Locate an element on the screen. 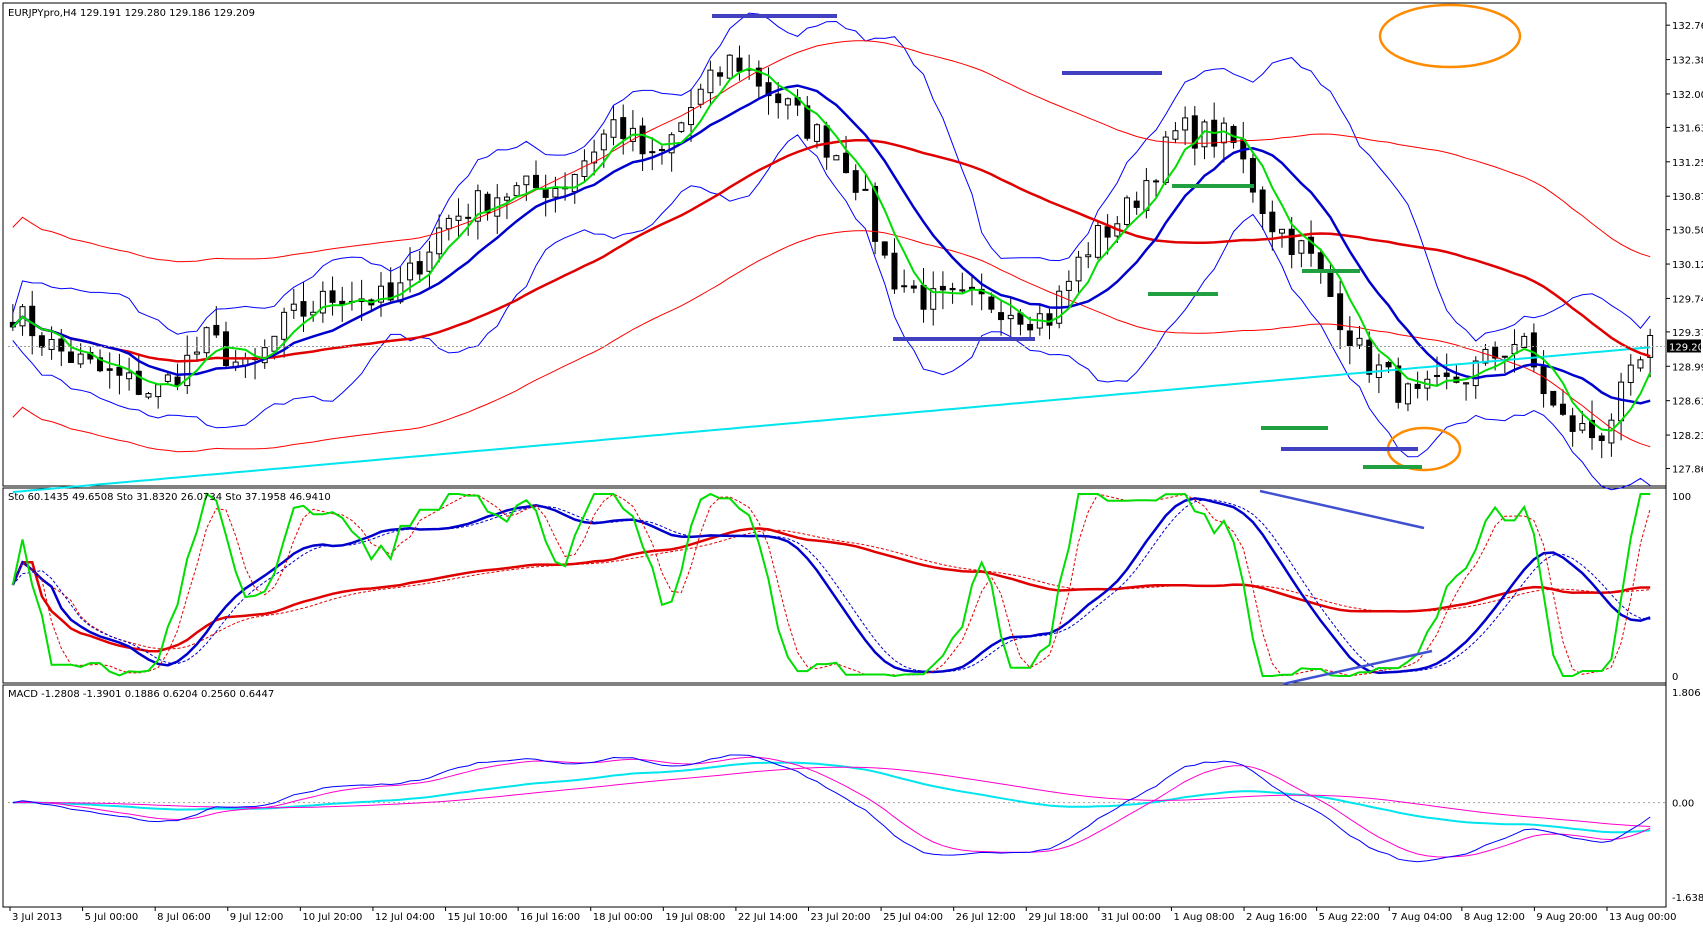 This screenshot has height=930, width=1703. last-price-label: 129.209 is located at coordinates (1686, 347).